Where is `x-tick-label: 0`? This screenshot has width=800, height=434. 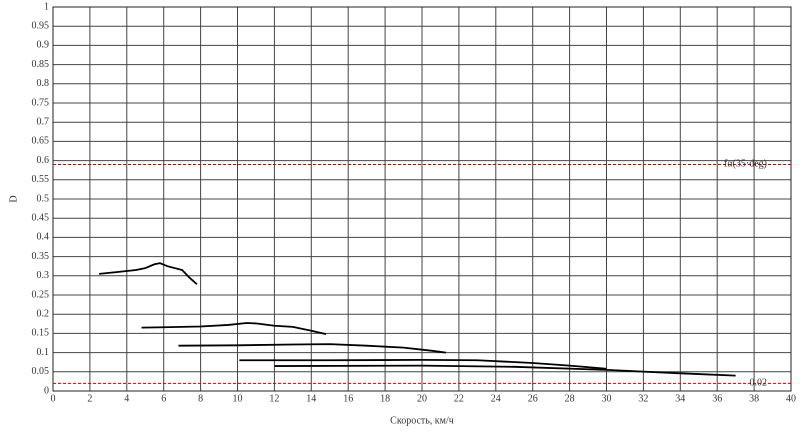
x-tick-label: 0 is located at coordinates (53, 398).